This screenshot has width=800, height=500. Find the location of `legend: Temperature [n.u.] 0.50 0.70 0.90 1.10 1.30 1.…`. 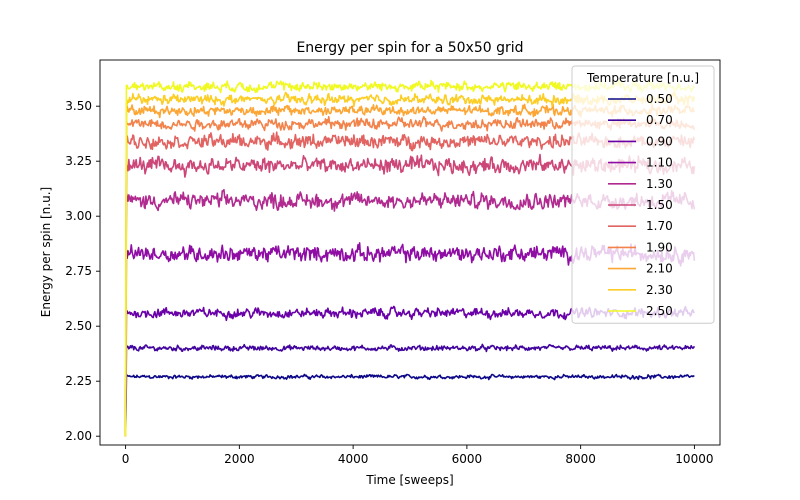

legend: Temperature [n.u.] 0.50 0.70 0.90 1.10 1.30 1.… is located at coordinates (643, 194).